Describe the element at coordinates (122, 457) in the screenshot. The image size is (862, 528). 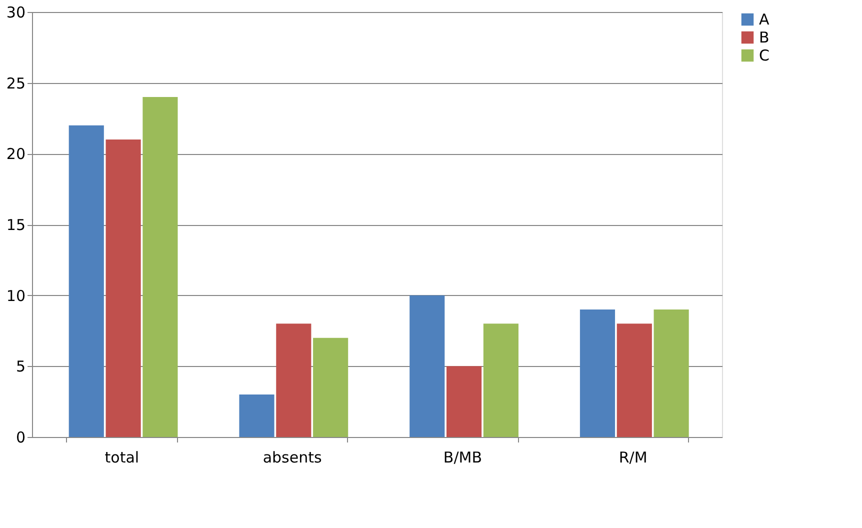
I see `x-tick-label: total` at that location.